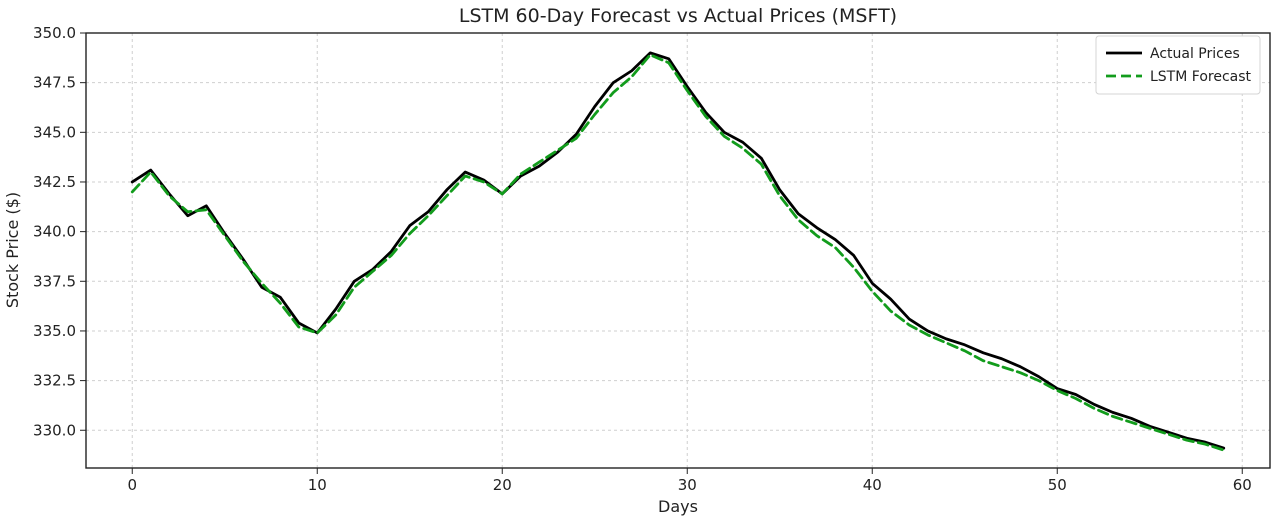 Image resolution: width=1280 pixels, height=520 pixels. Describe the element at coordinates (54, 232) in the screenshot. I see `y-tick-label: 340.0` at that location.